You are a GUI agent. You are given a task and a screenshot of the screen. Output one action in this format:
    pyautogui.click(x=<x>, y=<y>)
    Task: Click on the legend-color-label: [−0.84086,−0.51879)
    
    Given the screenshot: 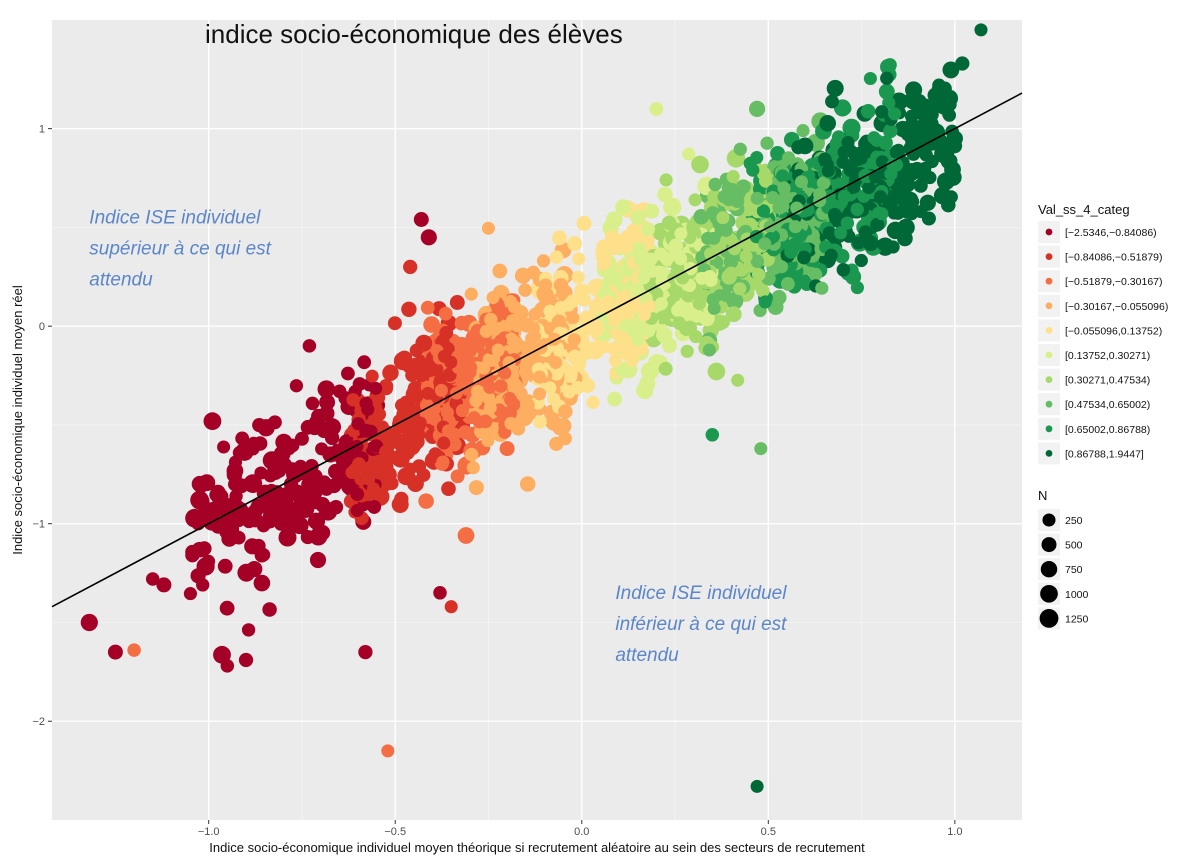 What is the action you would take?
    pyautogui.click(x=1114, y=258)
    